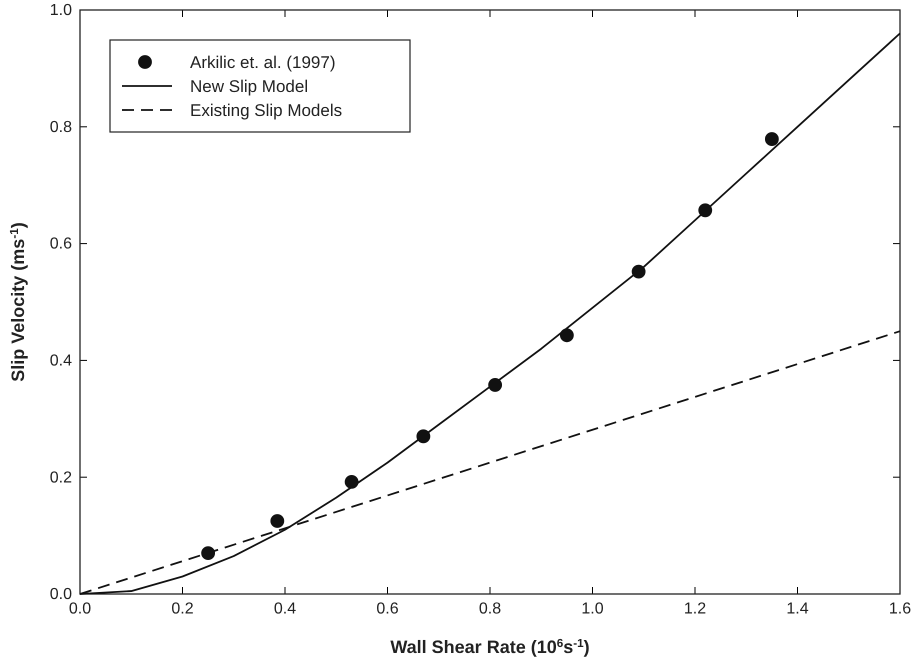 This screenshot has width=921, height=671. What do you see at coordinates (900, 609) in the screenshot?
I see `x-tick-label: 1.6` at bounding box center [900, 609].